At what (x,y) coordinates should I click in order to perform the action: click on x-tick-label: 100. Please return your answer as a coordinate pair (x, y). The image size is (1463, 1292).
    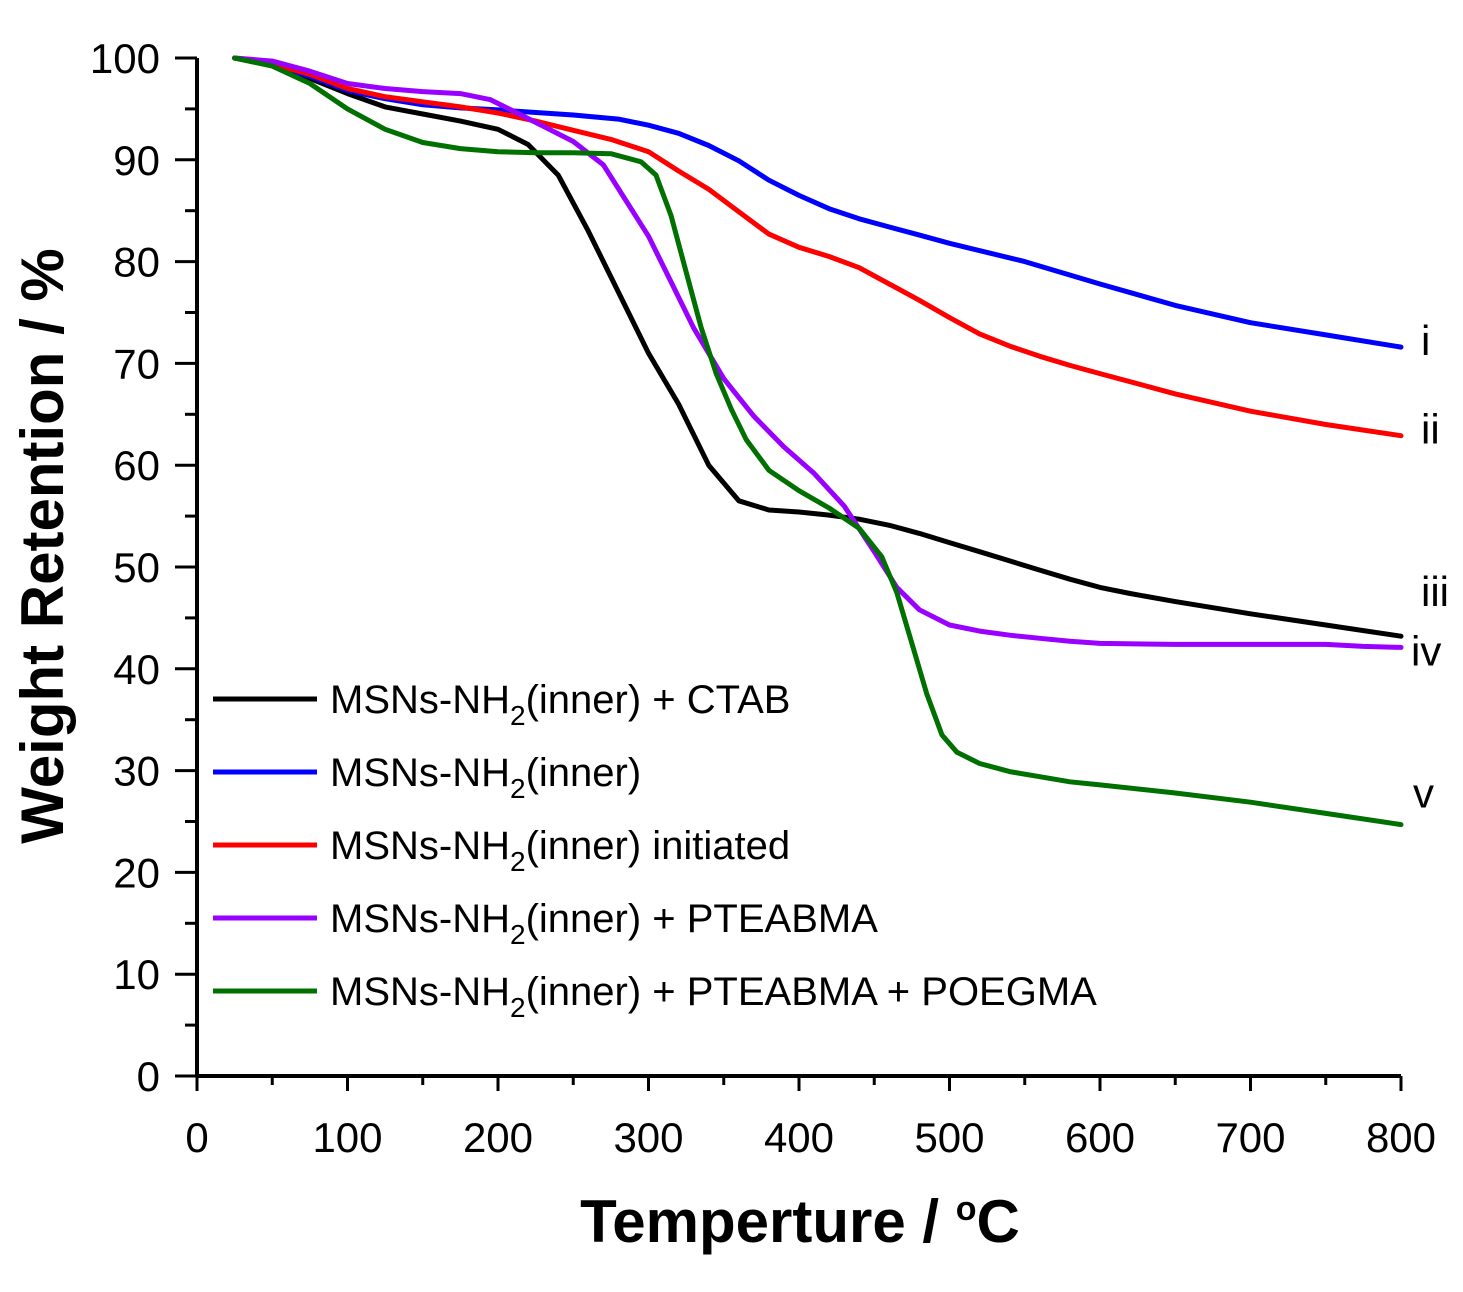
    Looking at the image, I should click on (347, 1137).